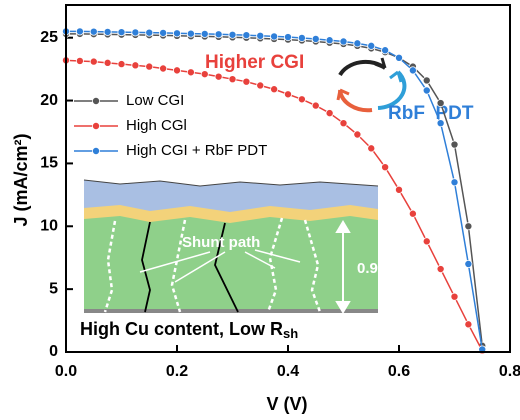  Describe the element at coordinates (49, 225) in the screenshot. I see `y-tick-label: 10` at that location.